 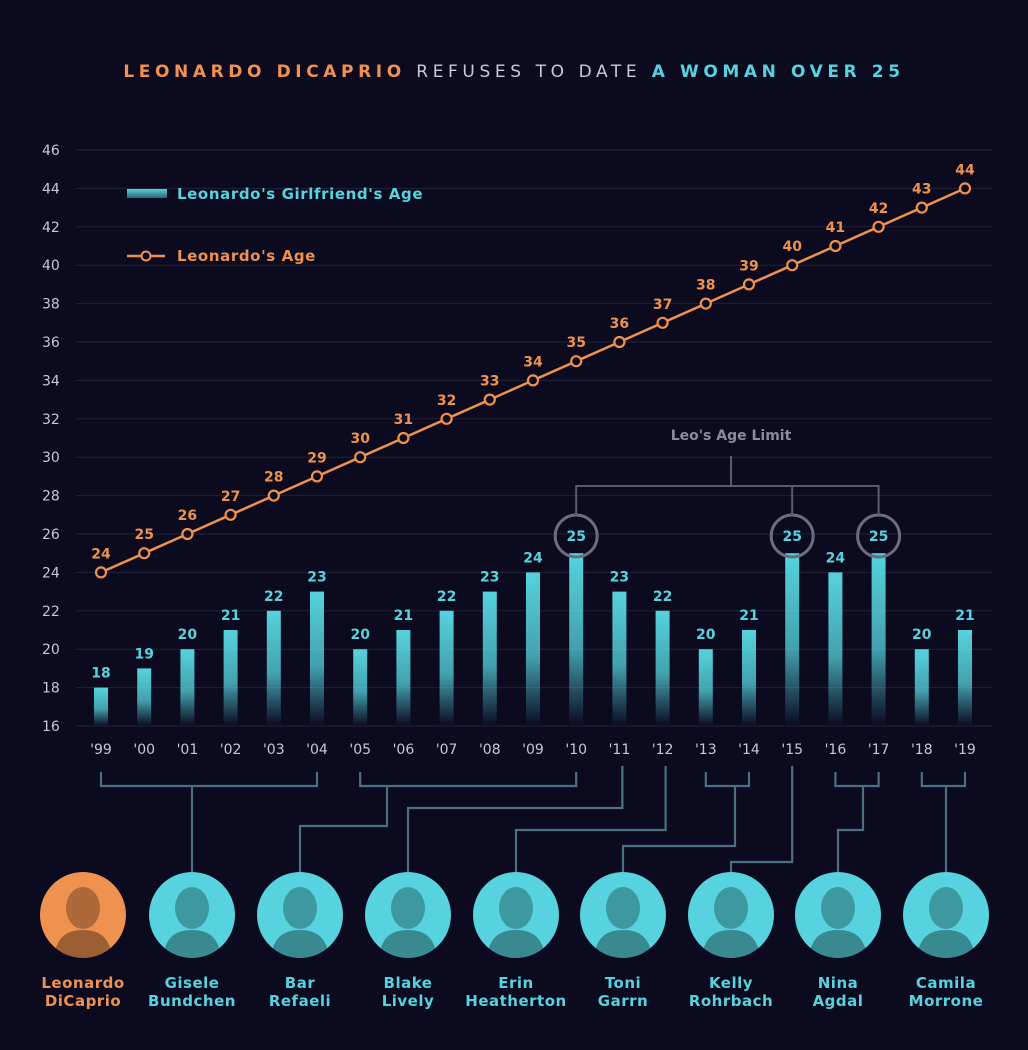 What do you see at coordinates (663, 750) in the screenshot?
I see `x-tick-label: '12` at bounding box center [663, 750].